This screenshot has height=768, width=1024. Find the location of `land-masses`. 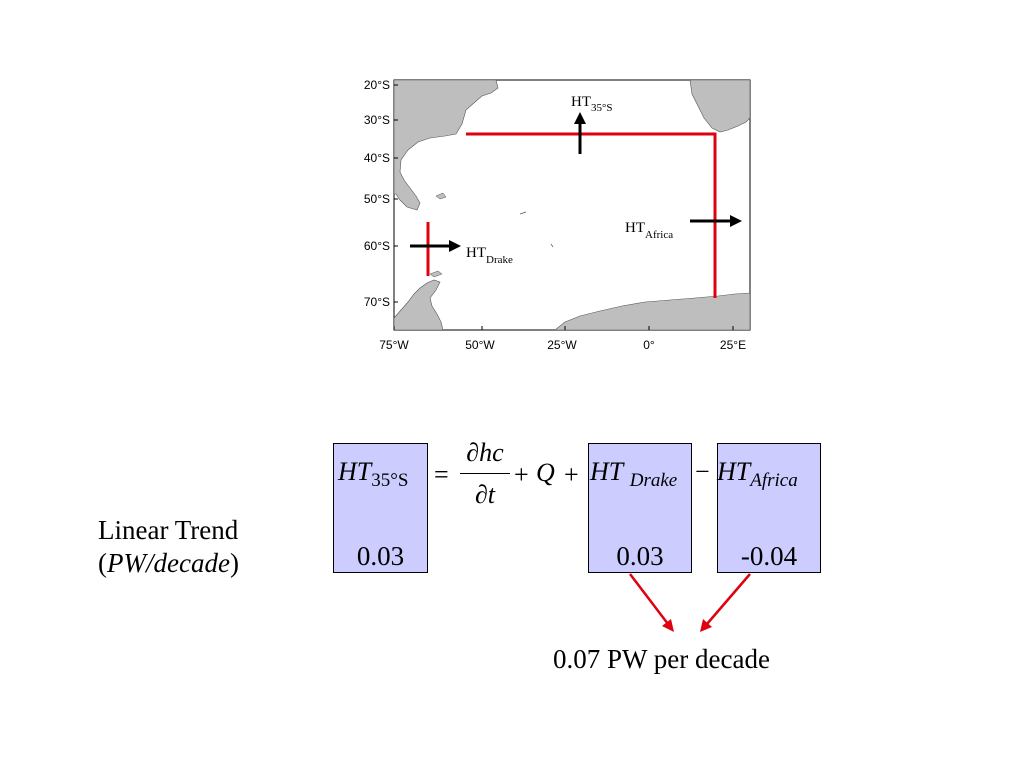

land-masses is located at coordinates (572, 205).